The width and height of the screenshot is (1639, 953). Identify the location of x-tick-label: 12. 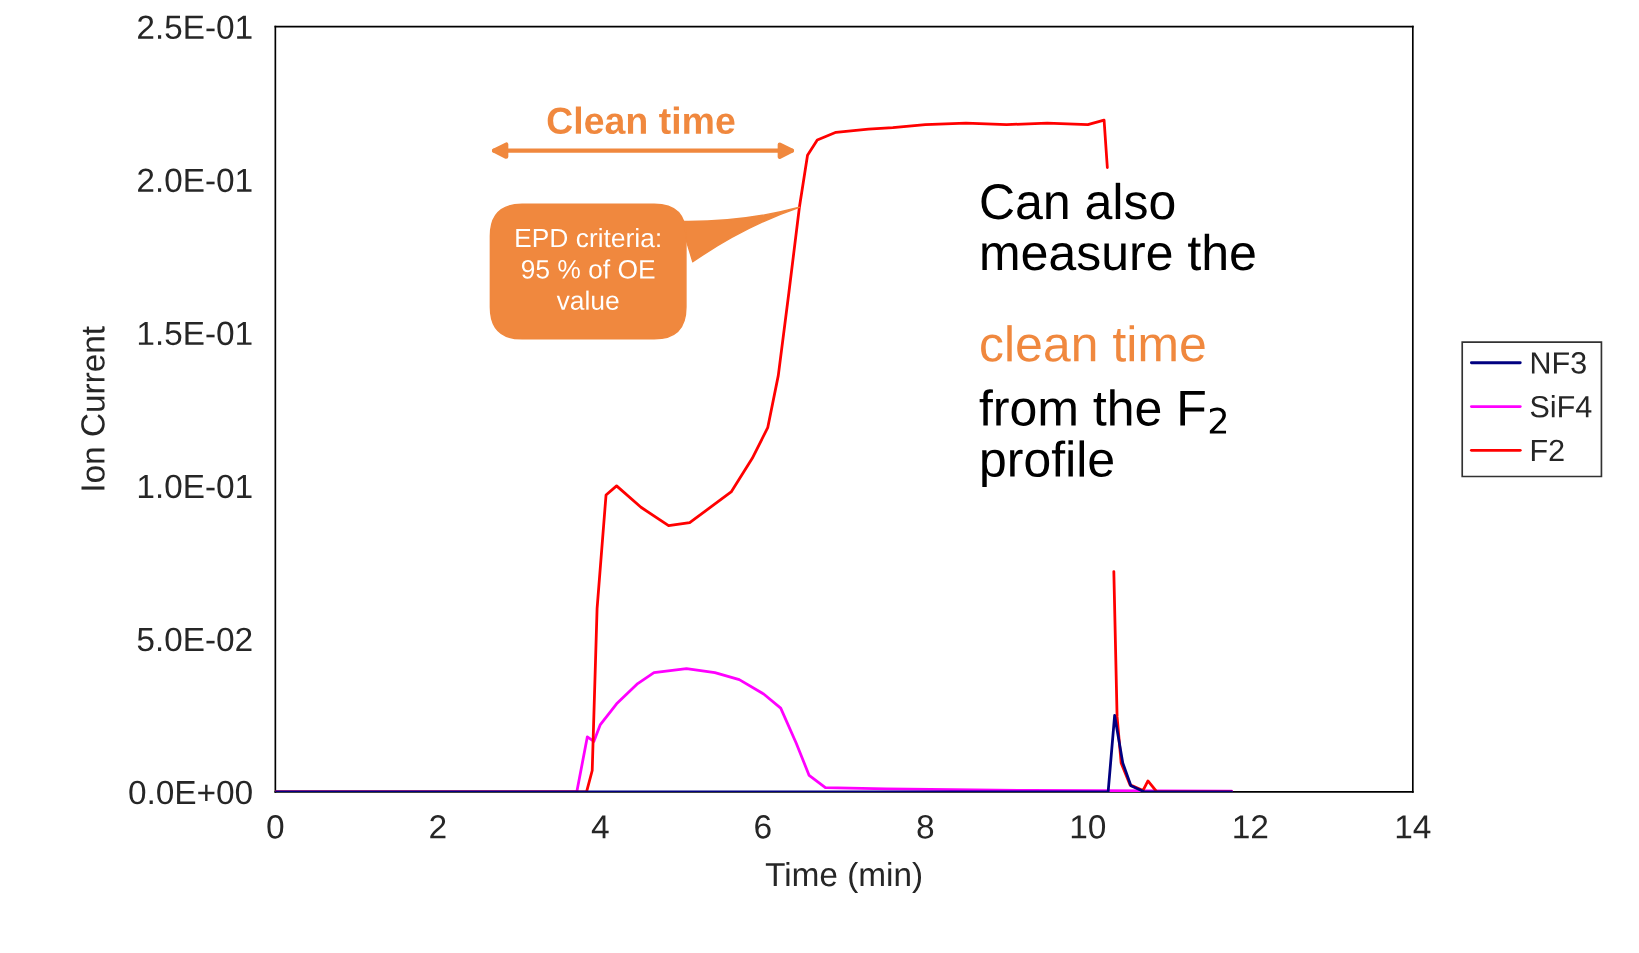
(1251, 827).